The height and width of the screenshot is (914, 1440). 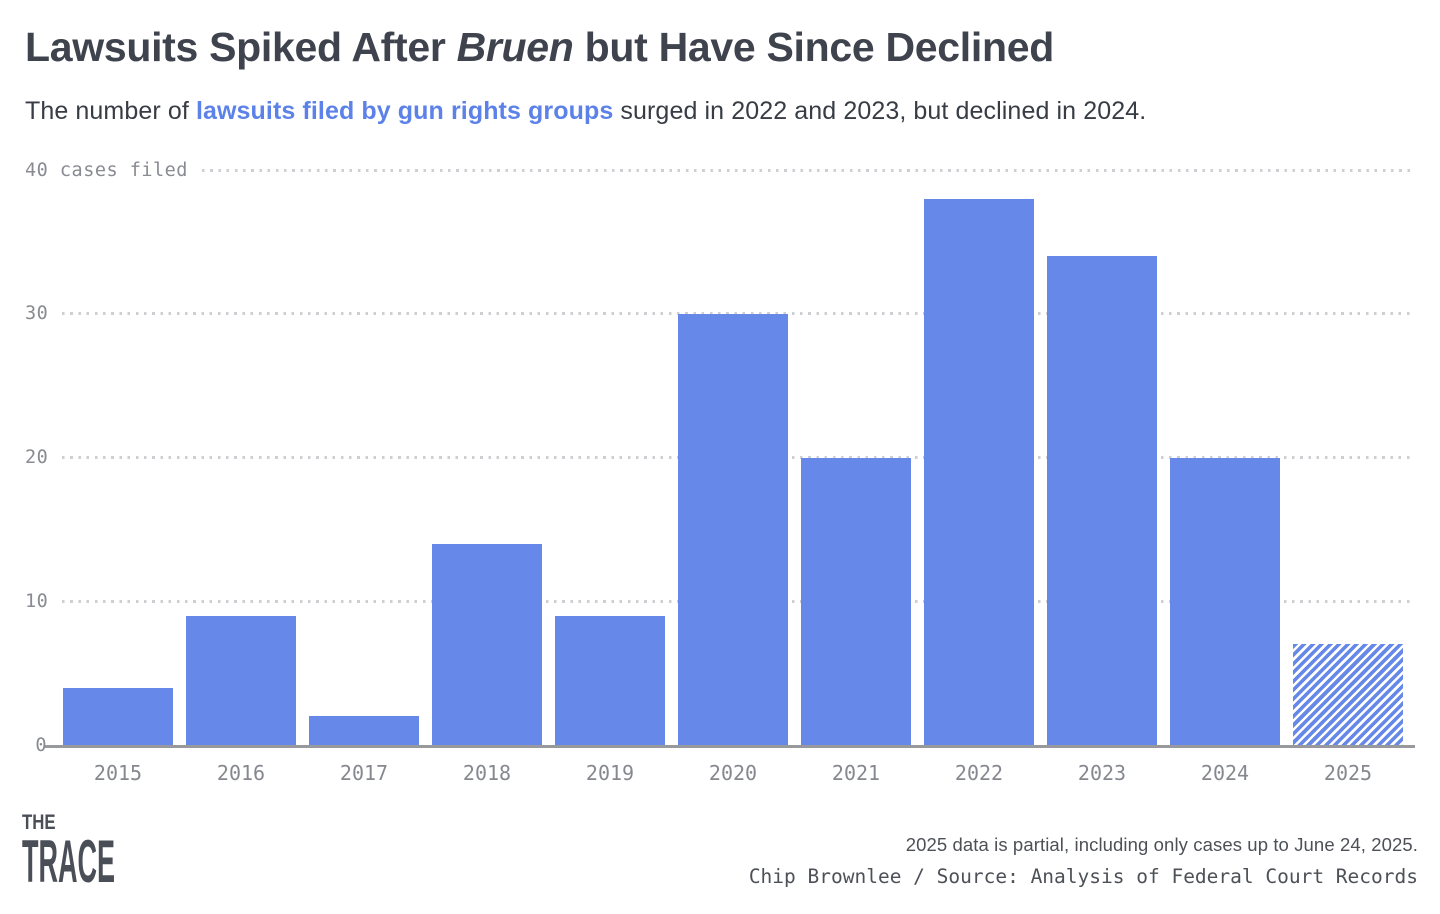 I want to click on bar-2019, so click(x=610, y=680).